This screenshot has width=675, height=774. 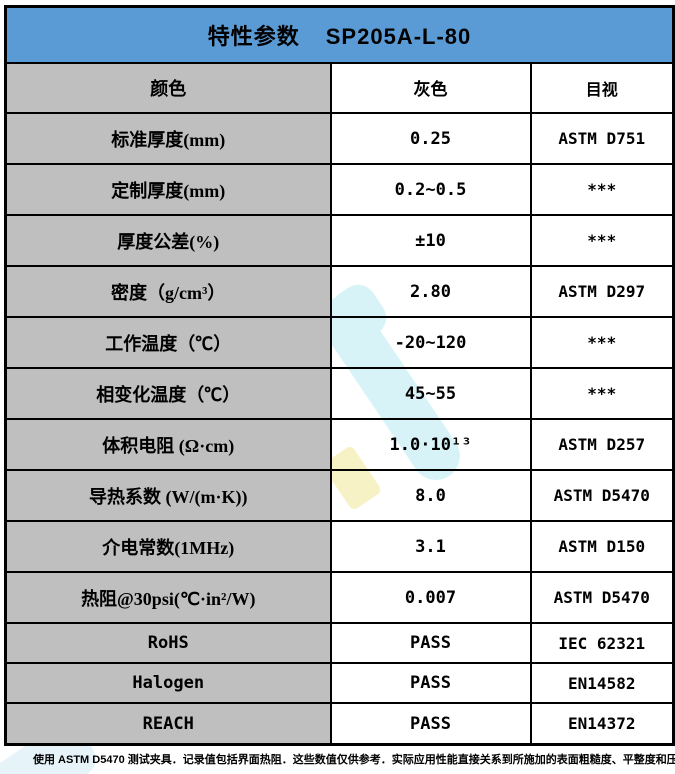 What do you see at coordinates (430, 547) in the screenshot?
I see `param-value-cell: 3.1` at bounding box center [430, 547].